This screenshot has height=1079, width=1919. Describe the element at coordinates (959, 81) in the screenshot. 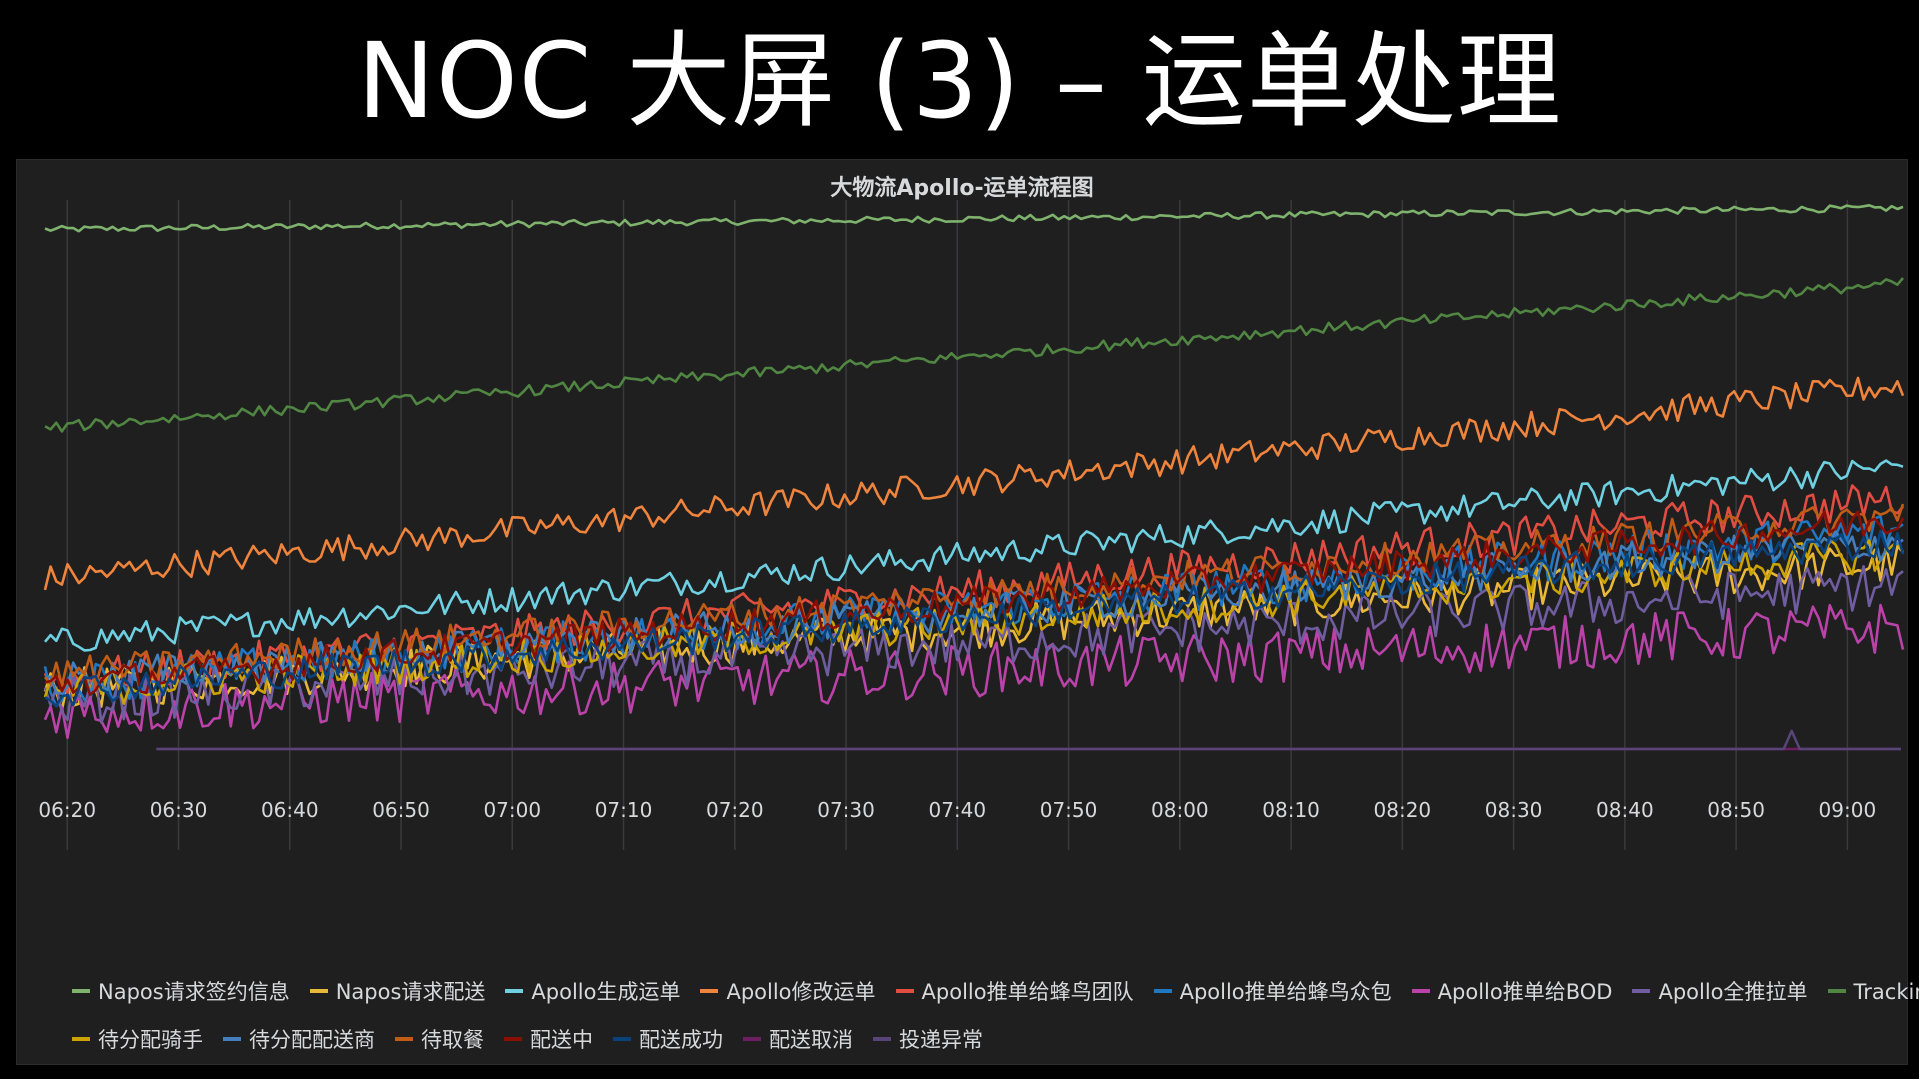

I see `slide-title: NOC 大屏 (3) – 运单处理` at that location.